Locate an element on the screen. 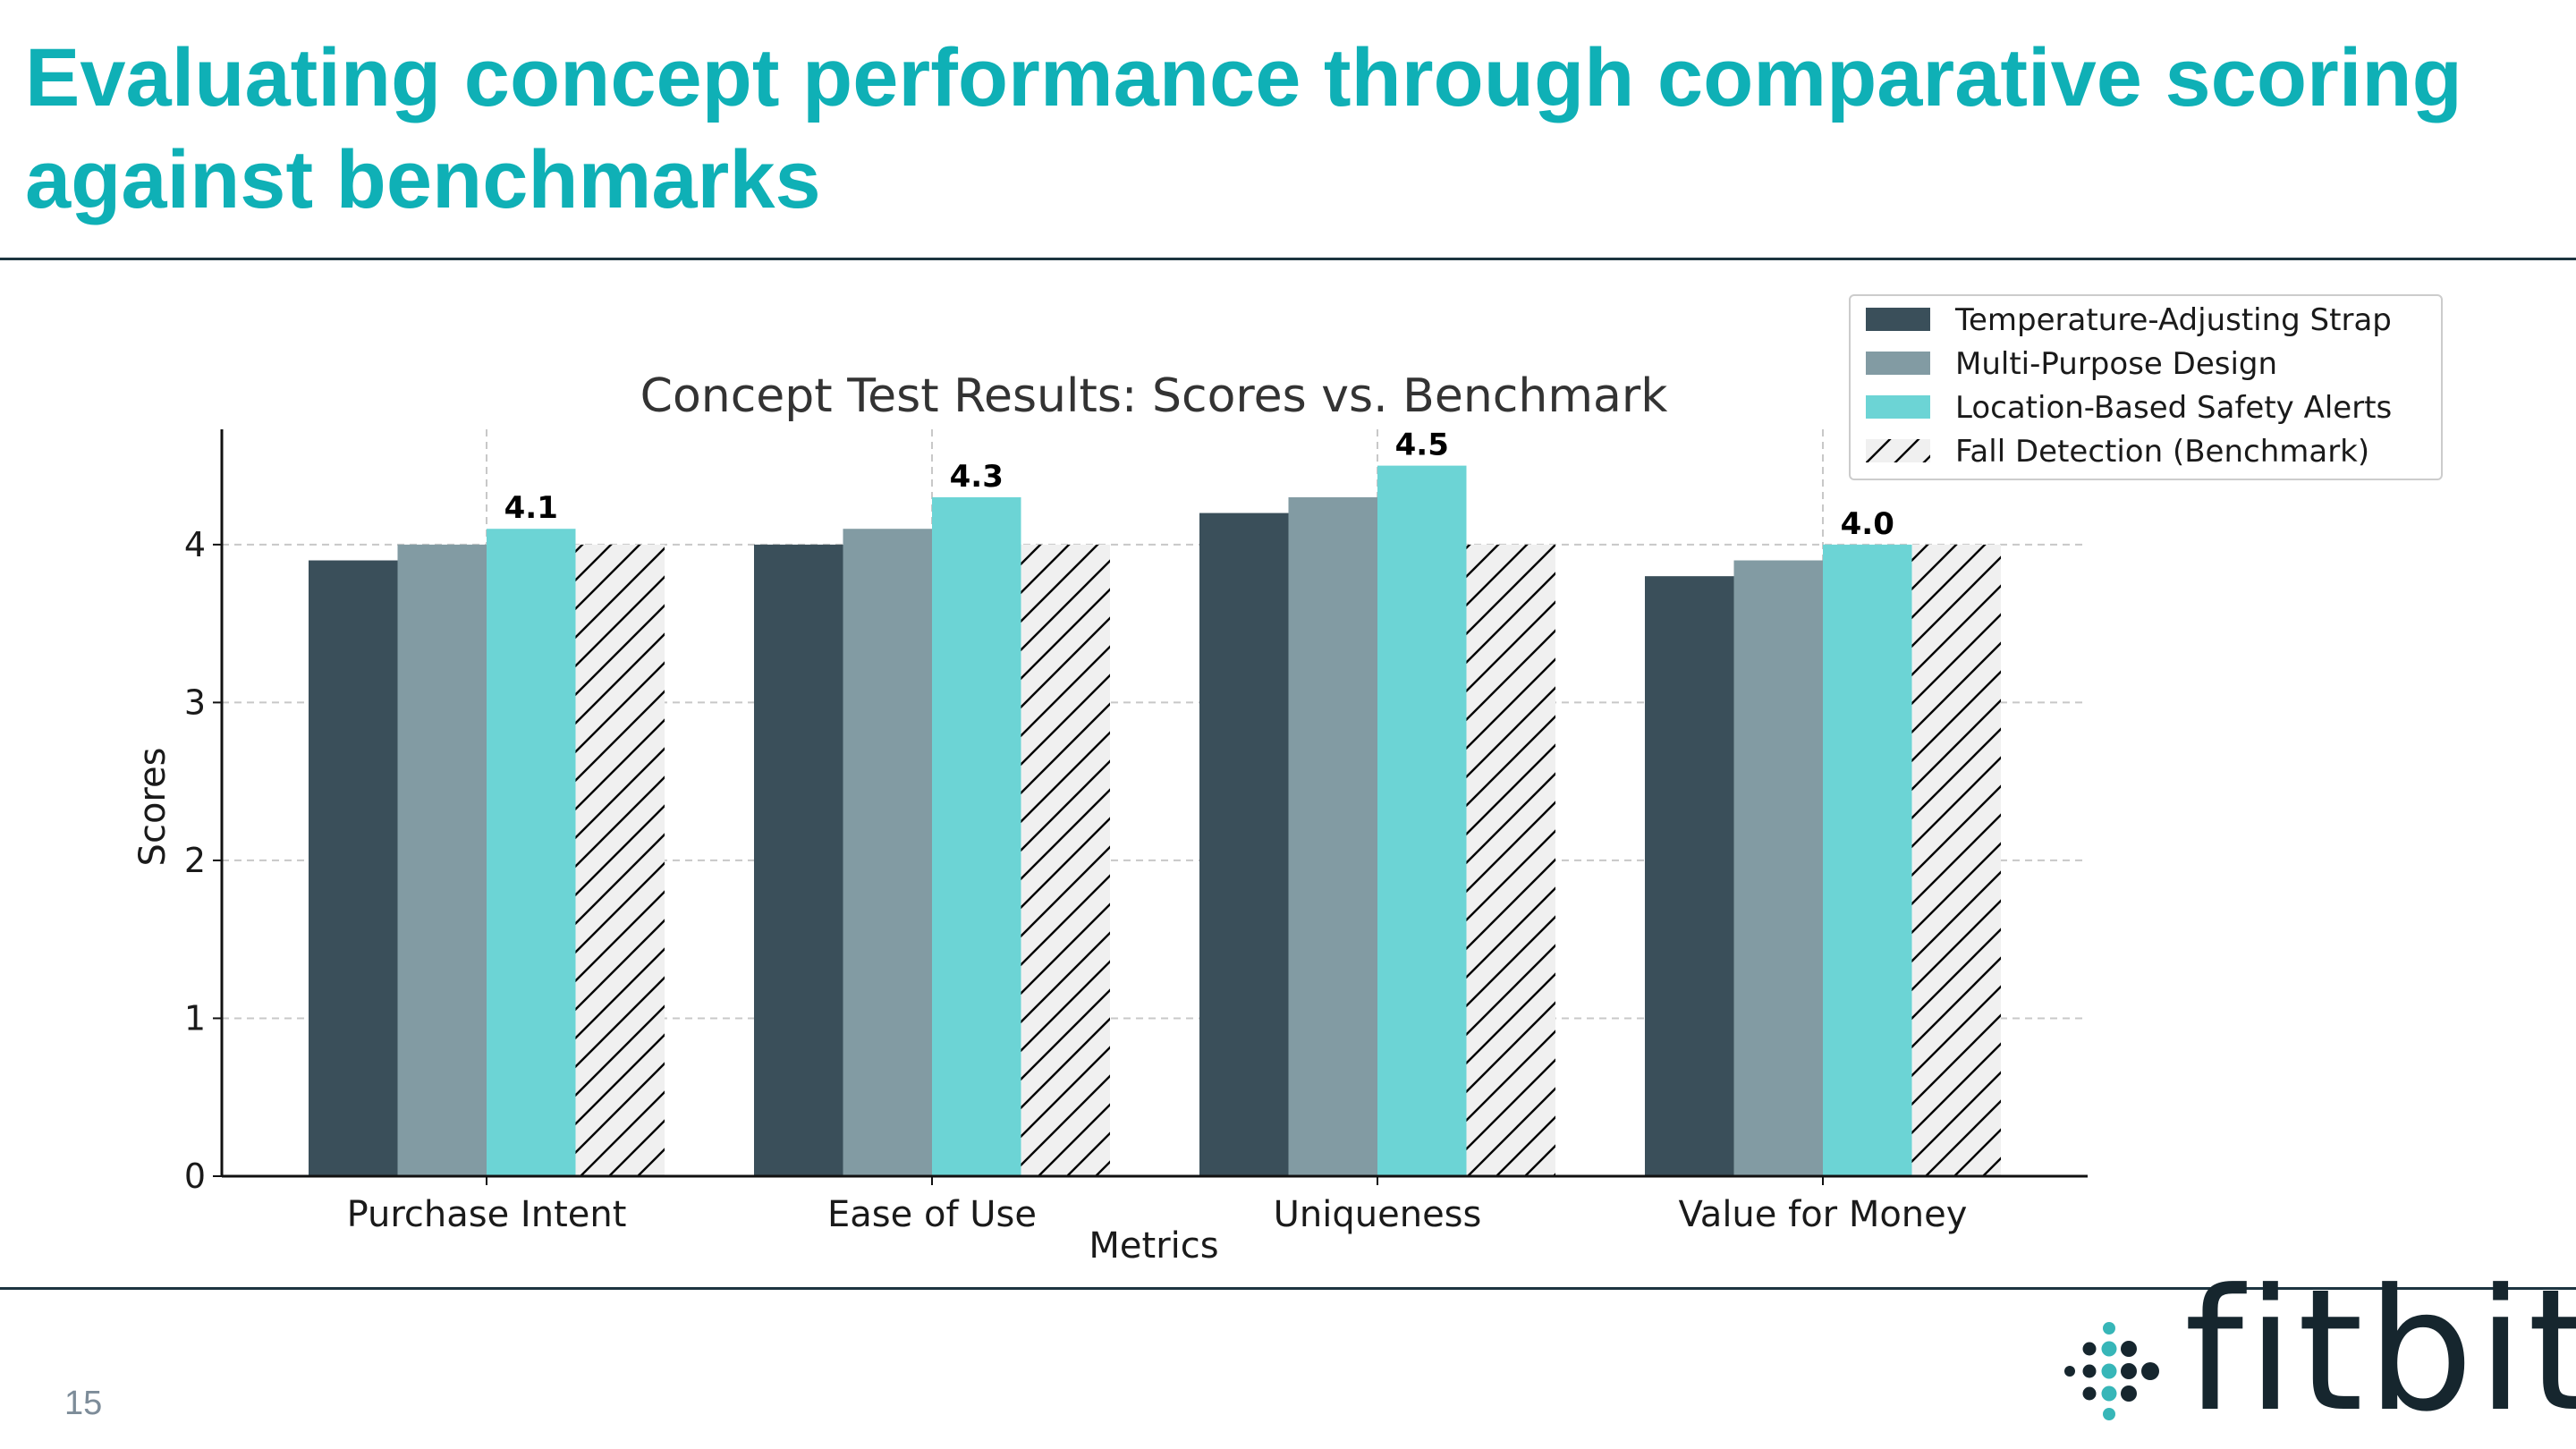 This screenshot has height=1449, width=2576. legend-label: Multi-Purpose Design is located at coordinates (2116, 364).